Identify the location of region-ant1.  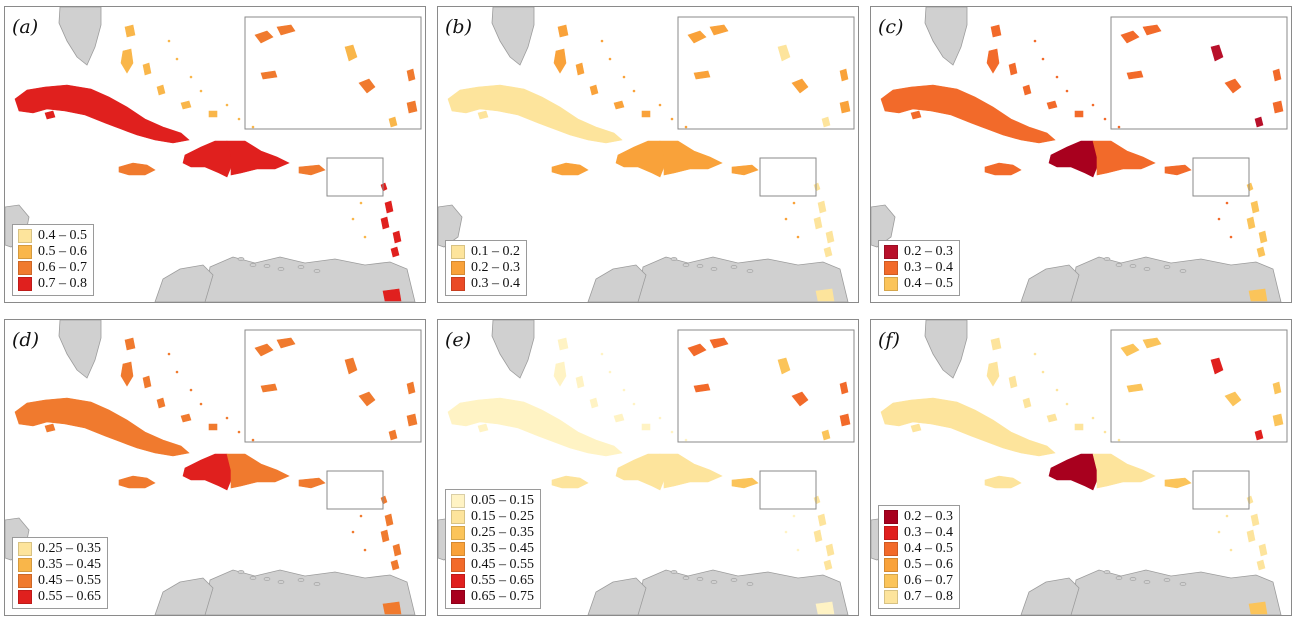
(1250, 187).